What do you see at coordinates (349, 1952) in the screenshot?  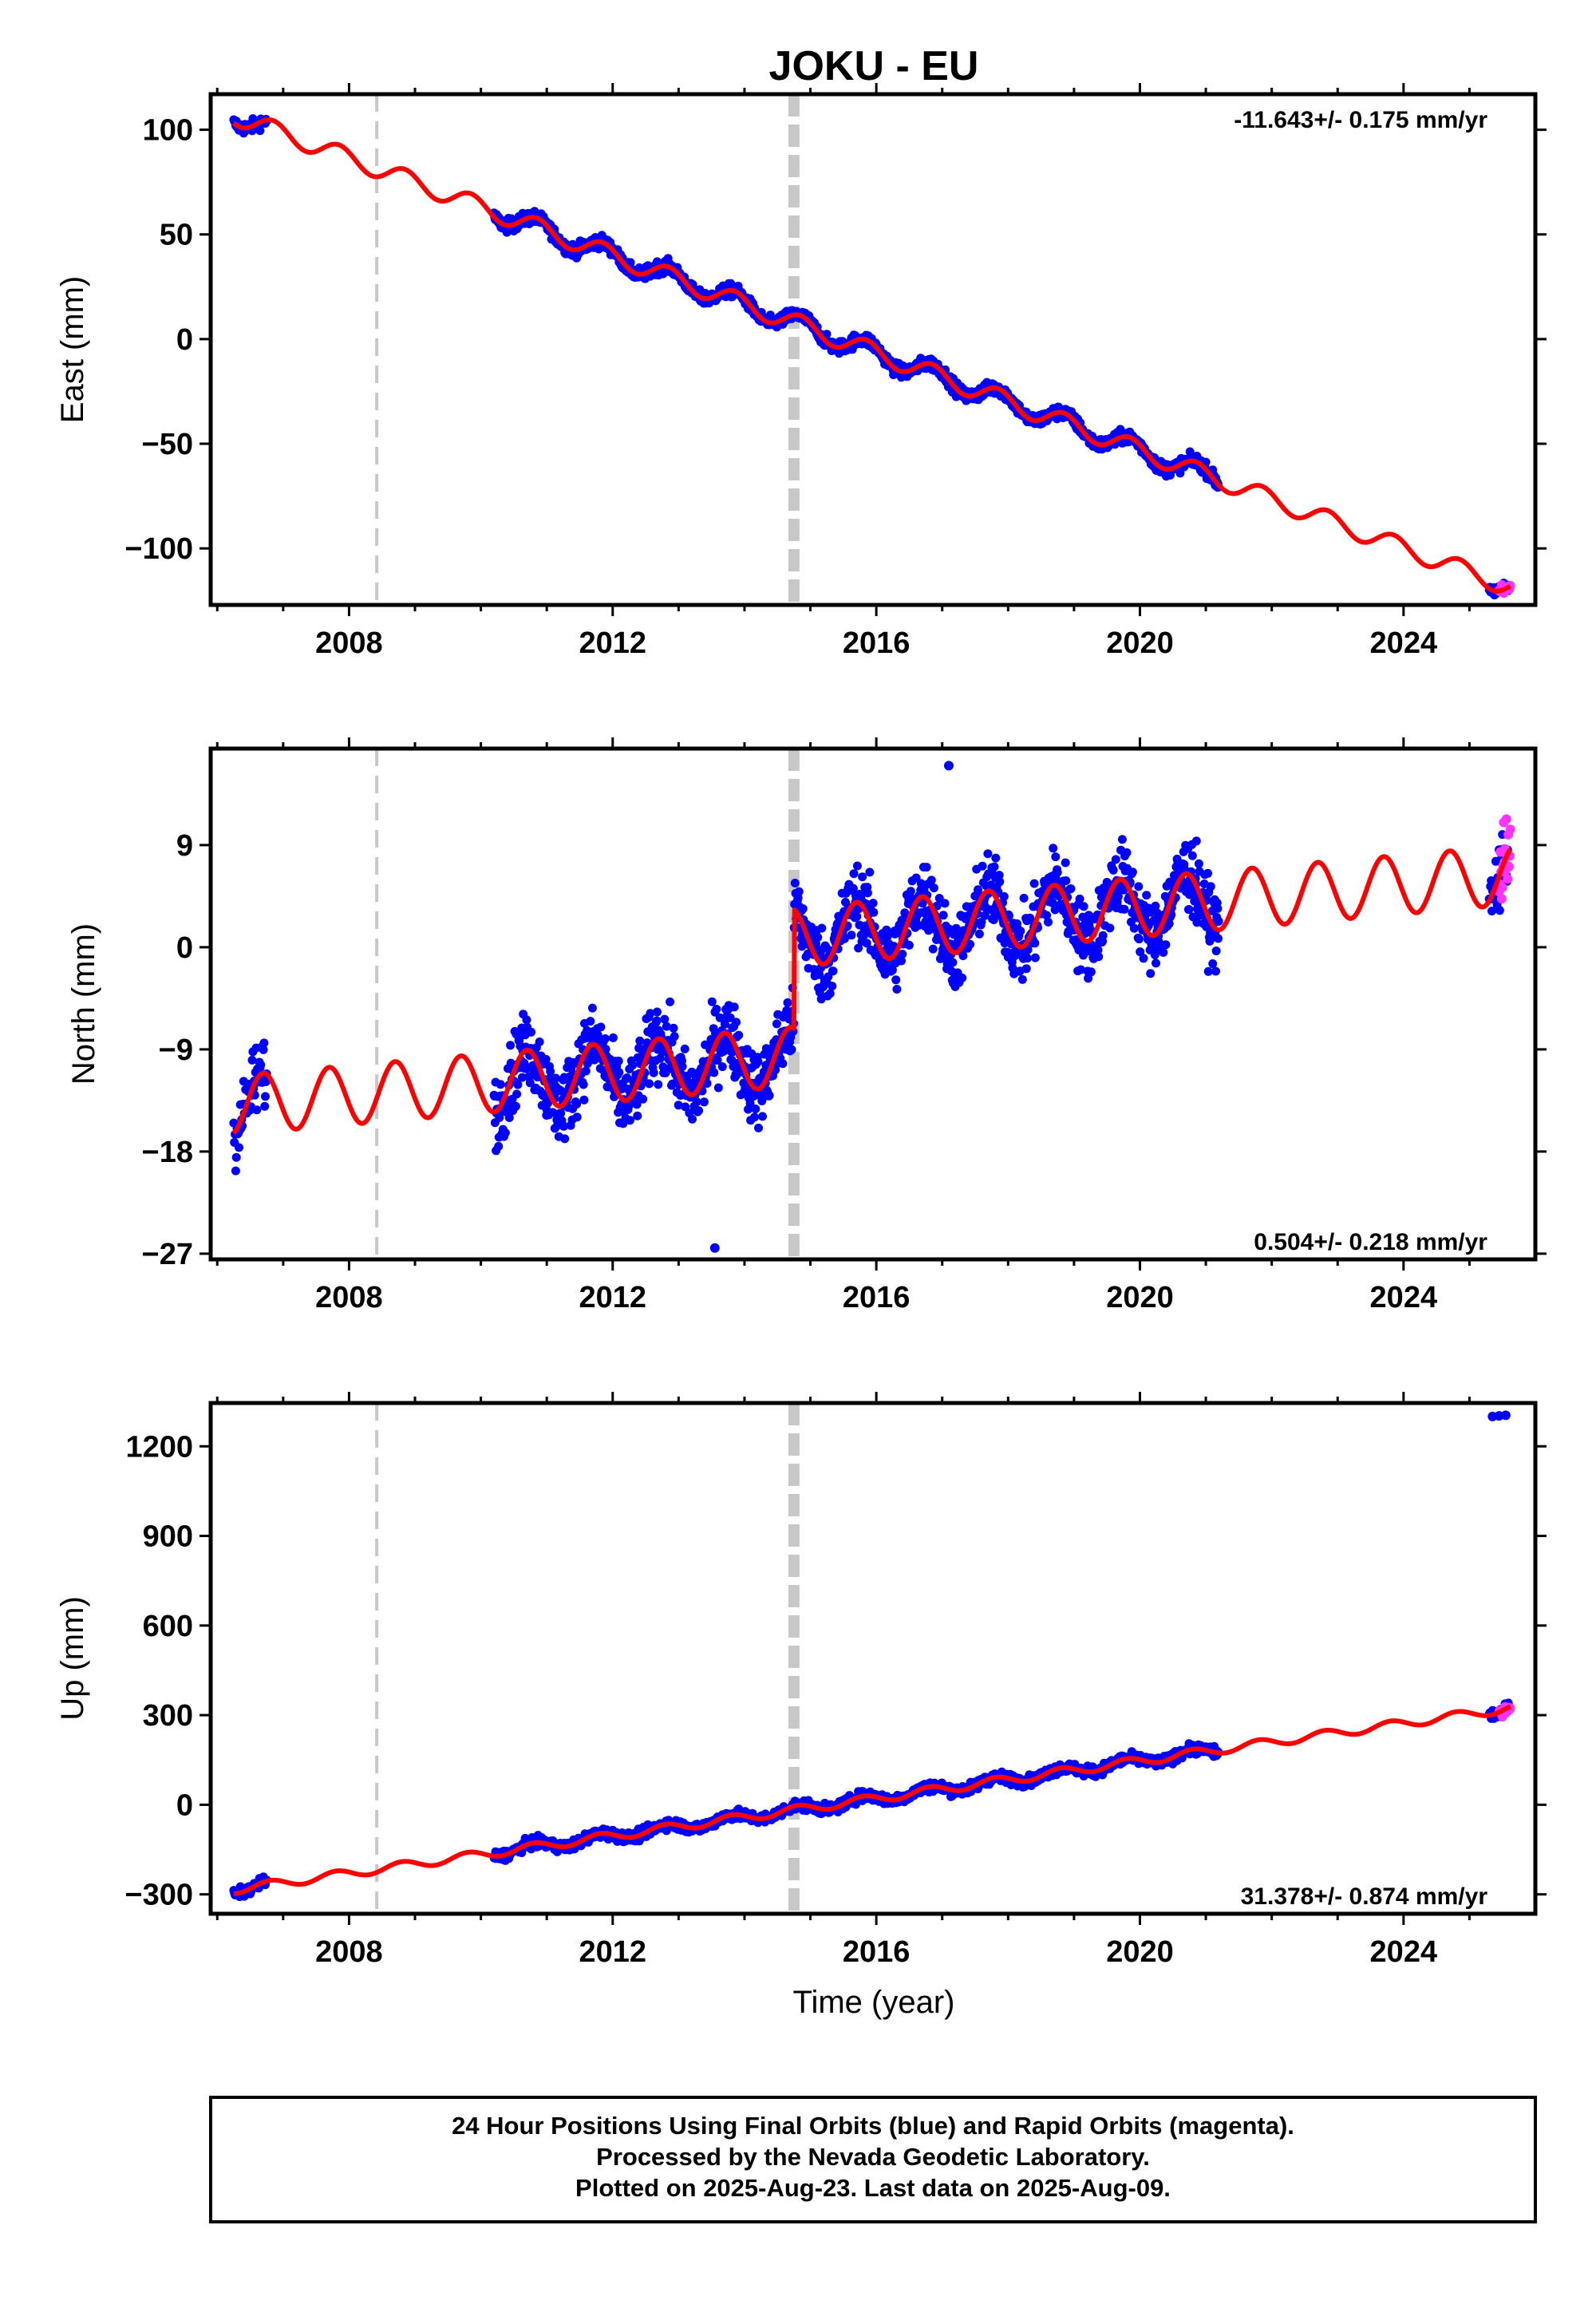 I see `x-tick-label: 2008` at bounding box center [349, 1952].